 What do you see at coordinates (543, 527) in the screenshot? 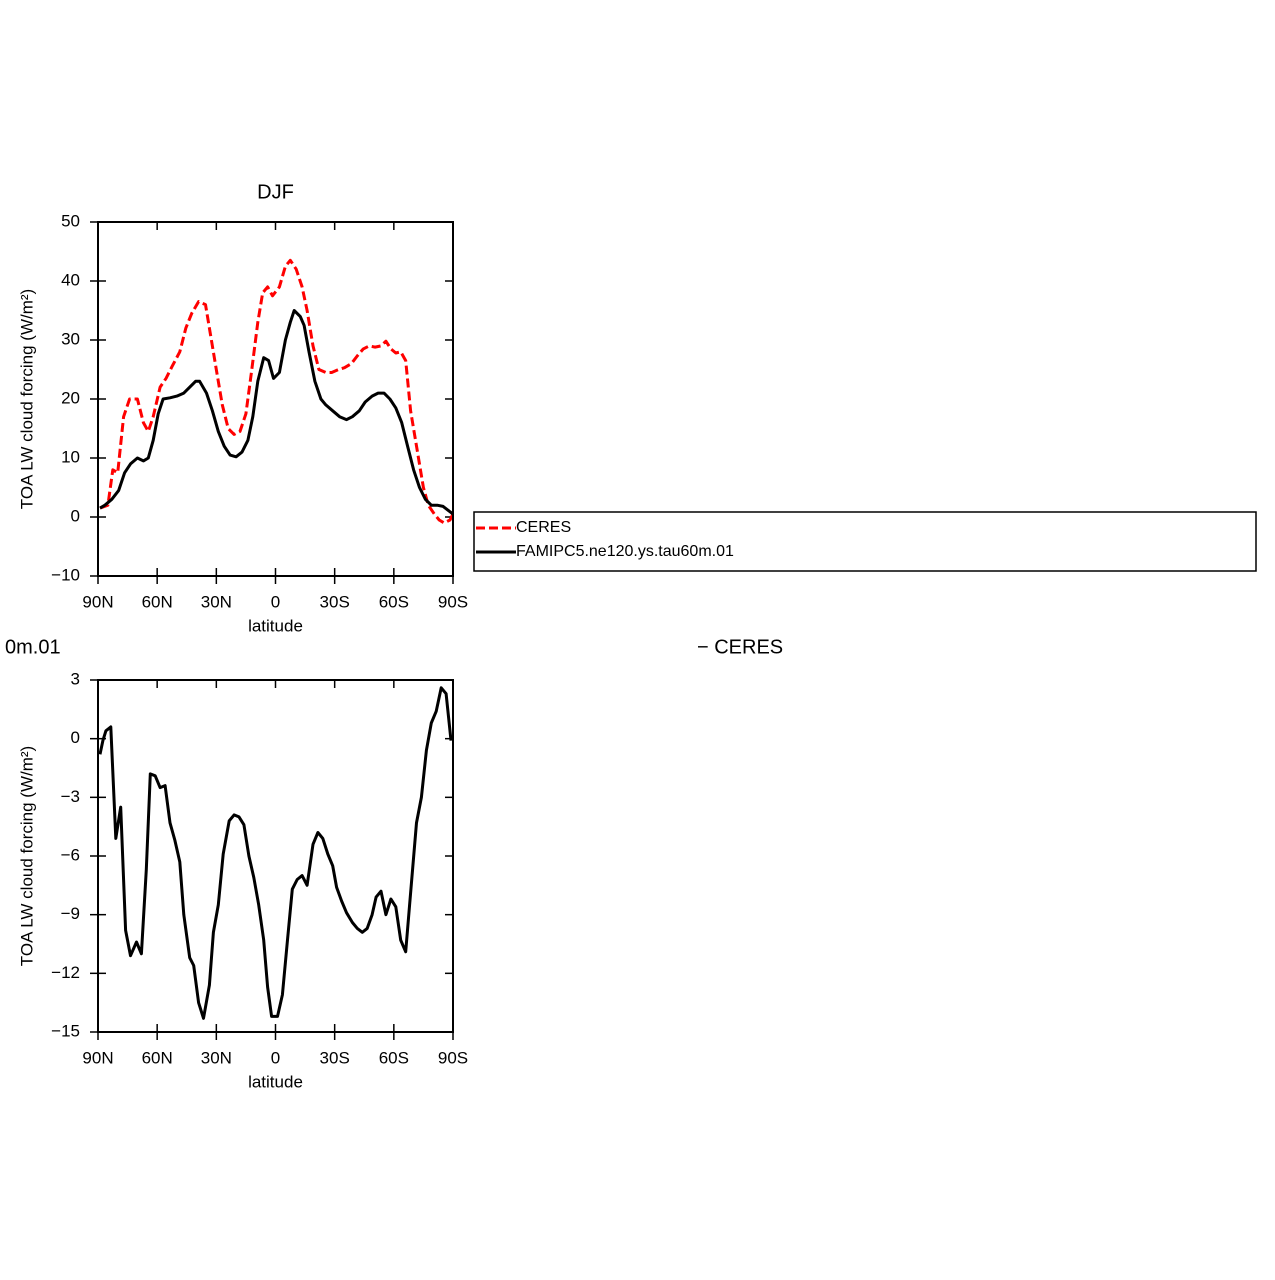
I see `legend-label: CERES` at bounding box center [543, 527].